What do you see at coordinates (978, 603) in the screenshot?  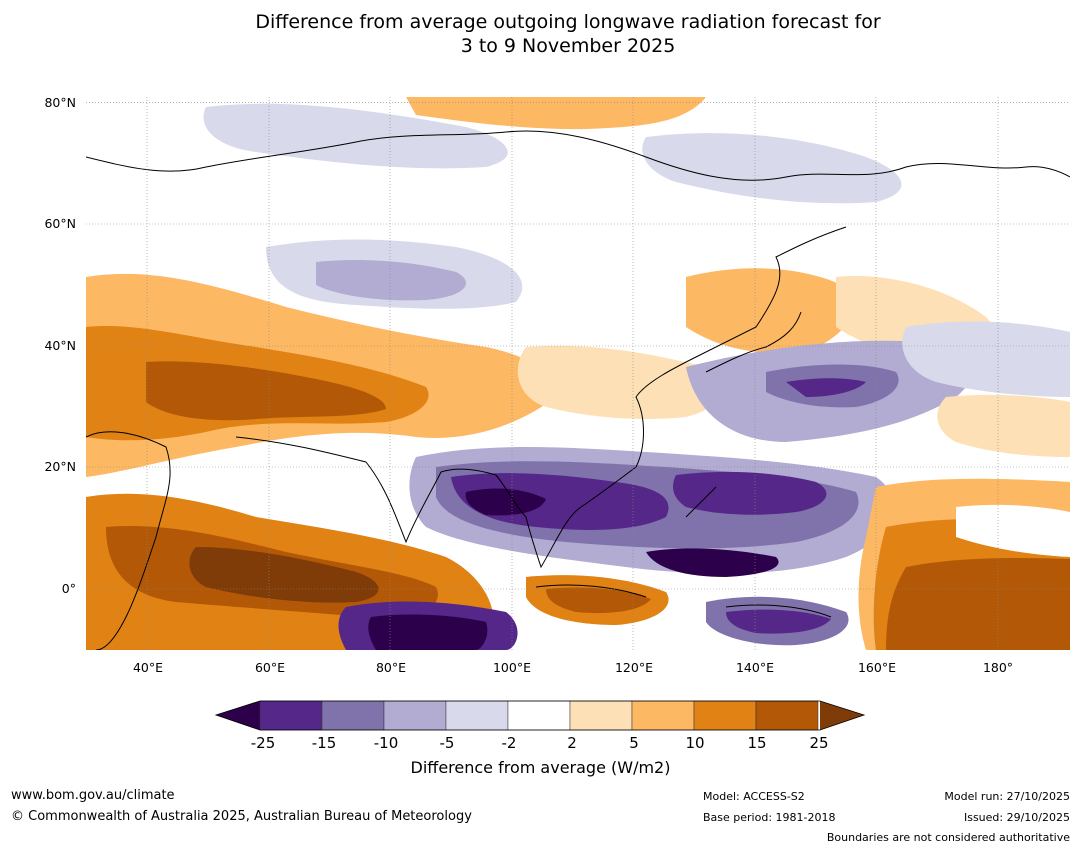 I see `anomaly-region-brown-central-pacific` at bounding box center [978, 603].